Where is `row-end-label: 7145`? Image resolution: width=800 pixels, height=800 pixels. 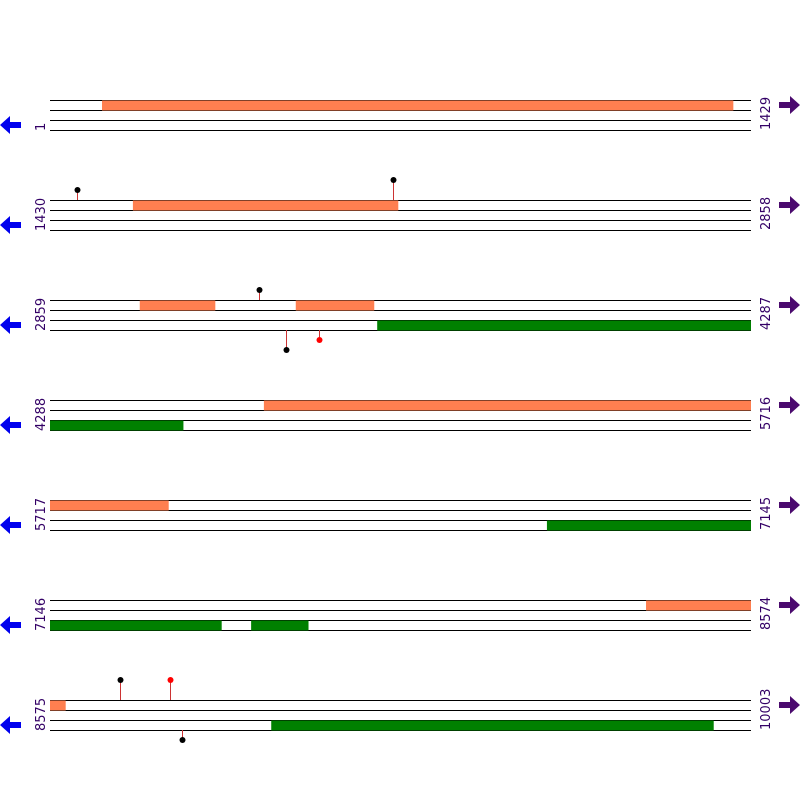 row-end-label: 7145 is located at coordinates (766, 513).